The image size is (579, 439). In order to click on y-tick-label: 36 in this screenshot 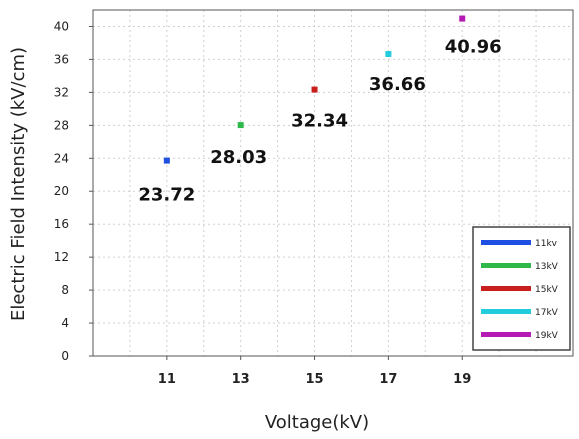, I will do `click(61, 59)`.